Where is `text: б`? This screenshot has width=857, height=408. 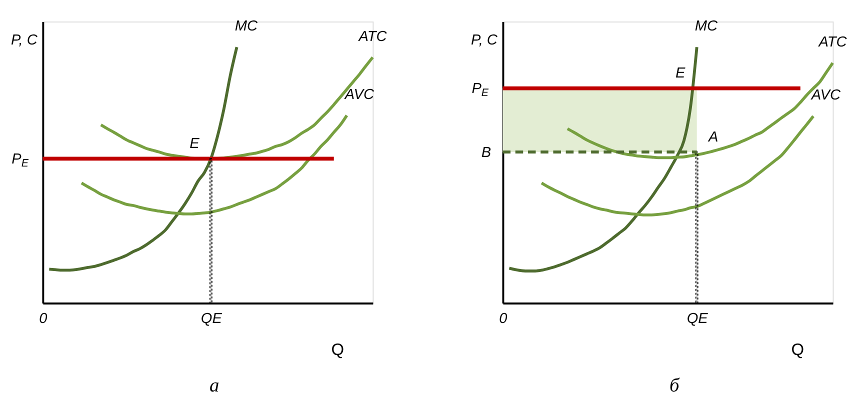
text: б is located at coordinates (674, 385).